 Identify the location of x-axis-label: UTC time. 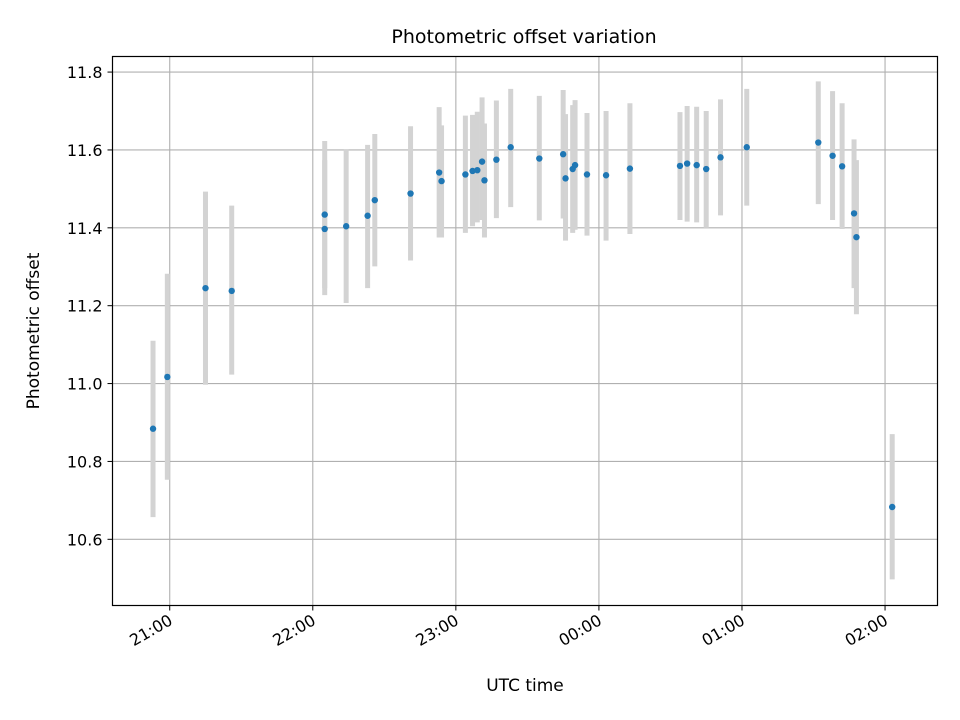
(525, 686).